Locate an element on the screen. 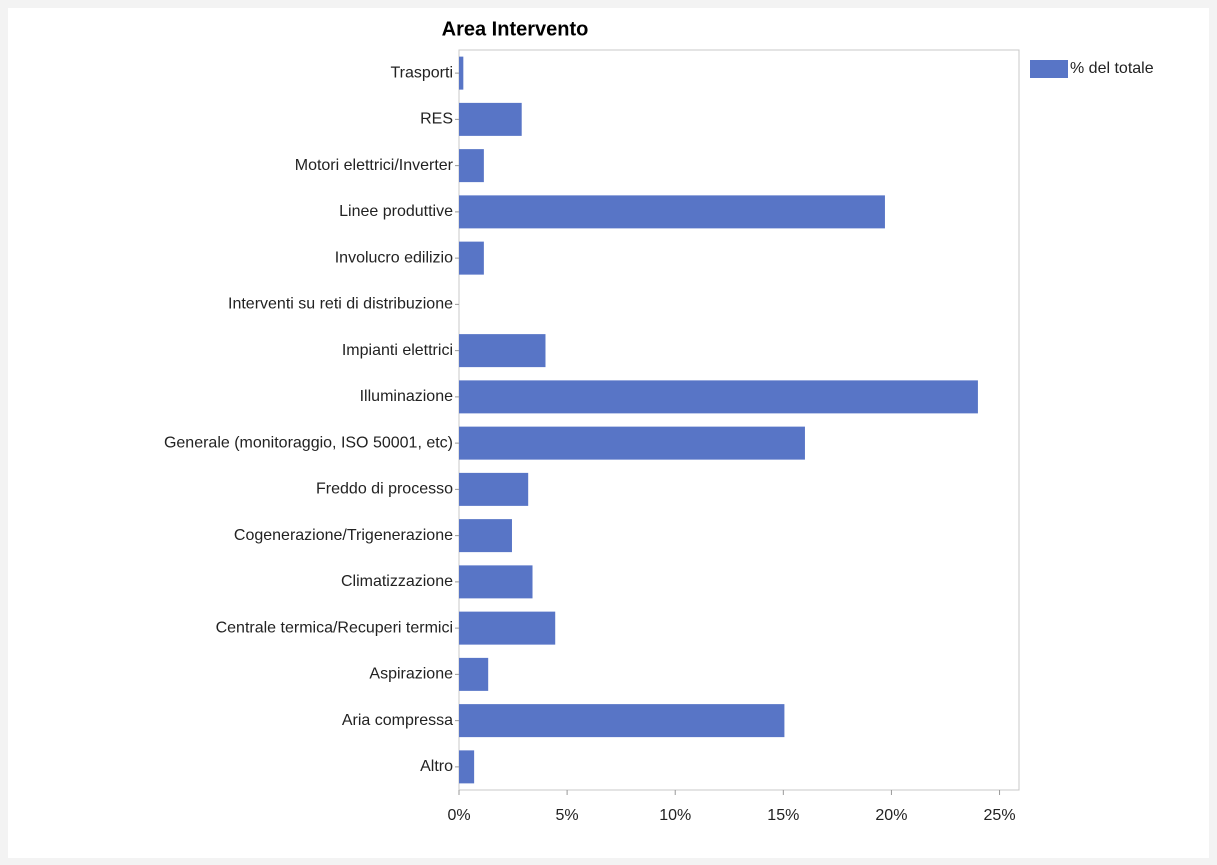 This screenshot has width=1217, height=865. x-tick-label: 25% is located at coordinates (1000, 815).